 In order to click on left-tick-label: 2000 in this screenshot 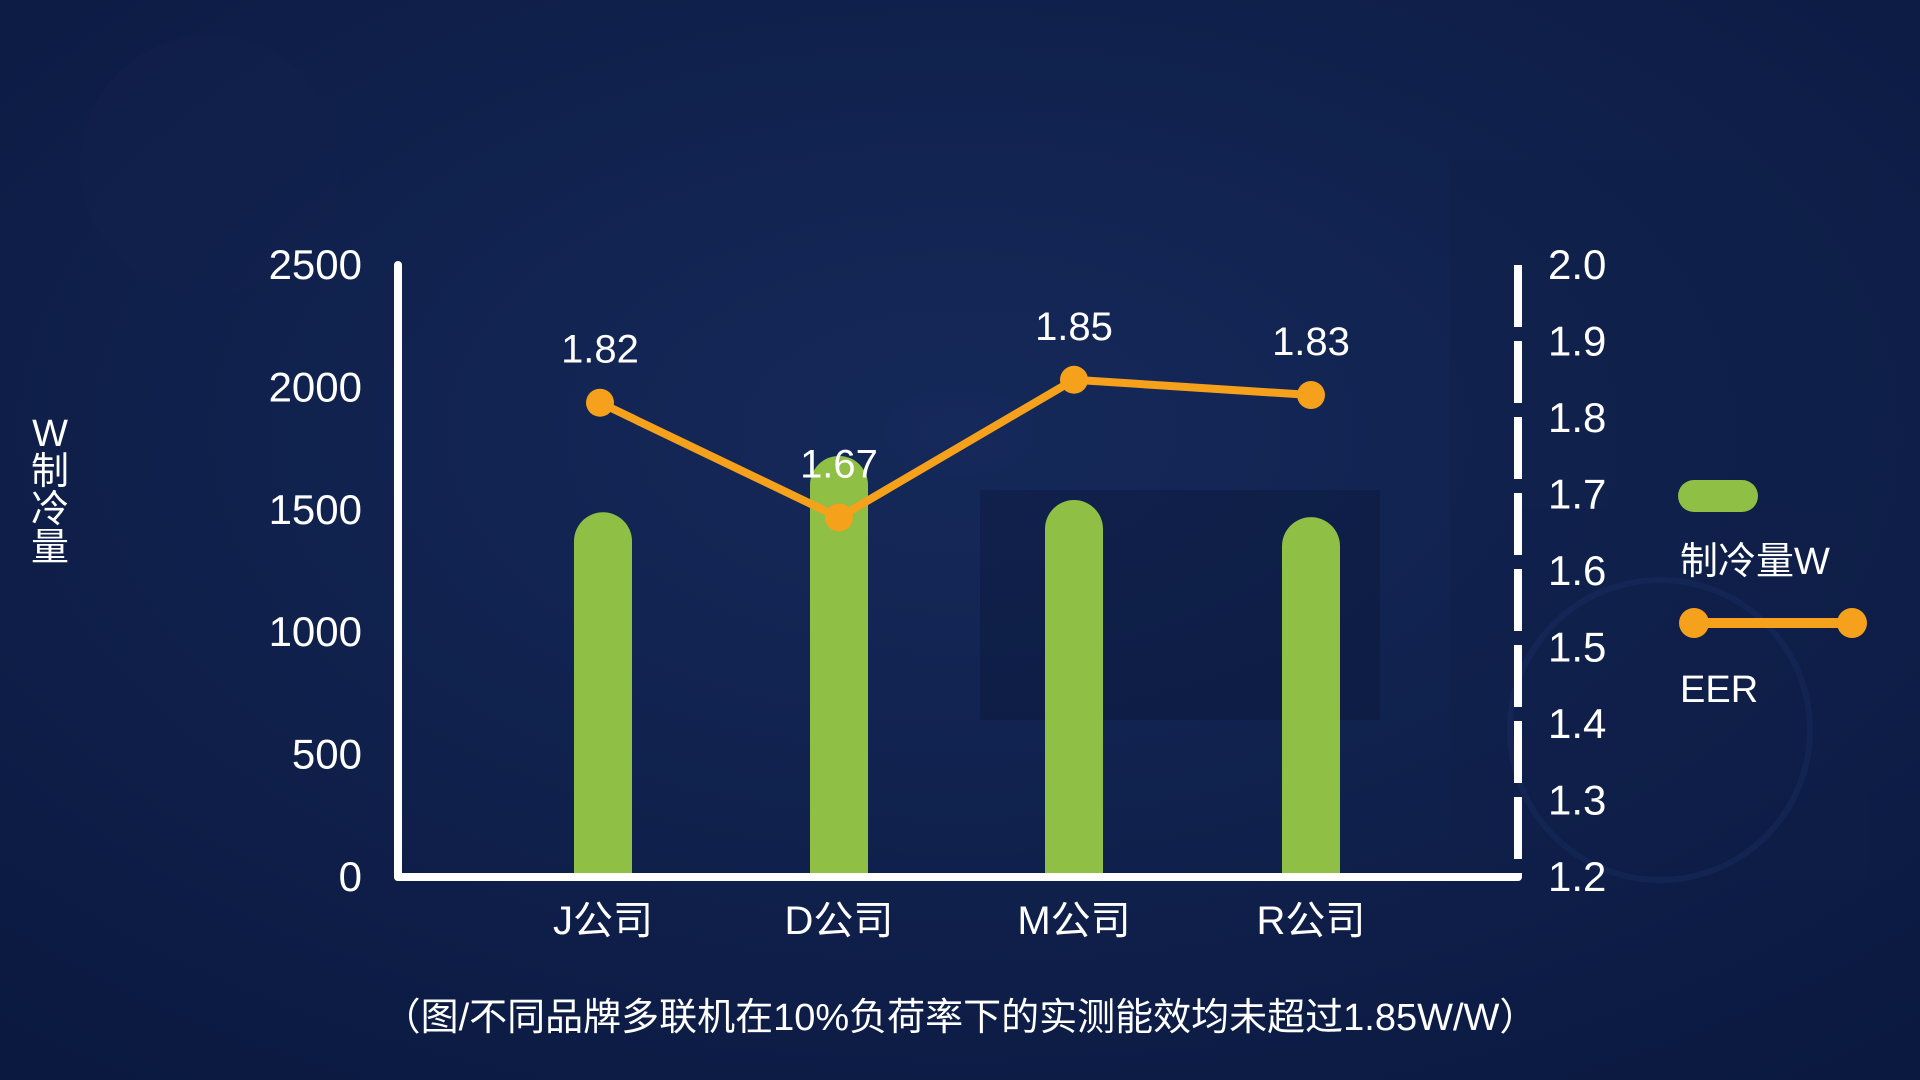, I will do `click(315, 386)`.